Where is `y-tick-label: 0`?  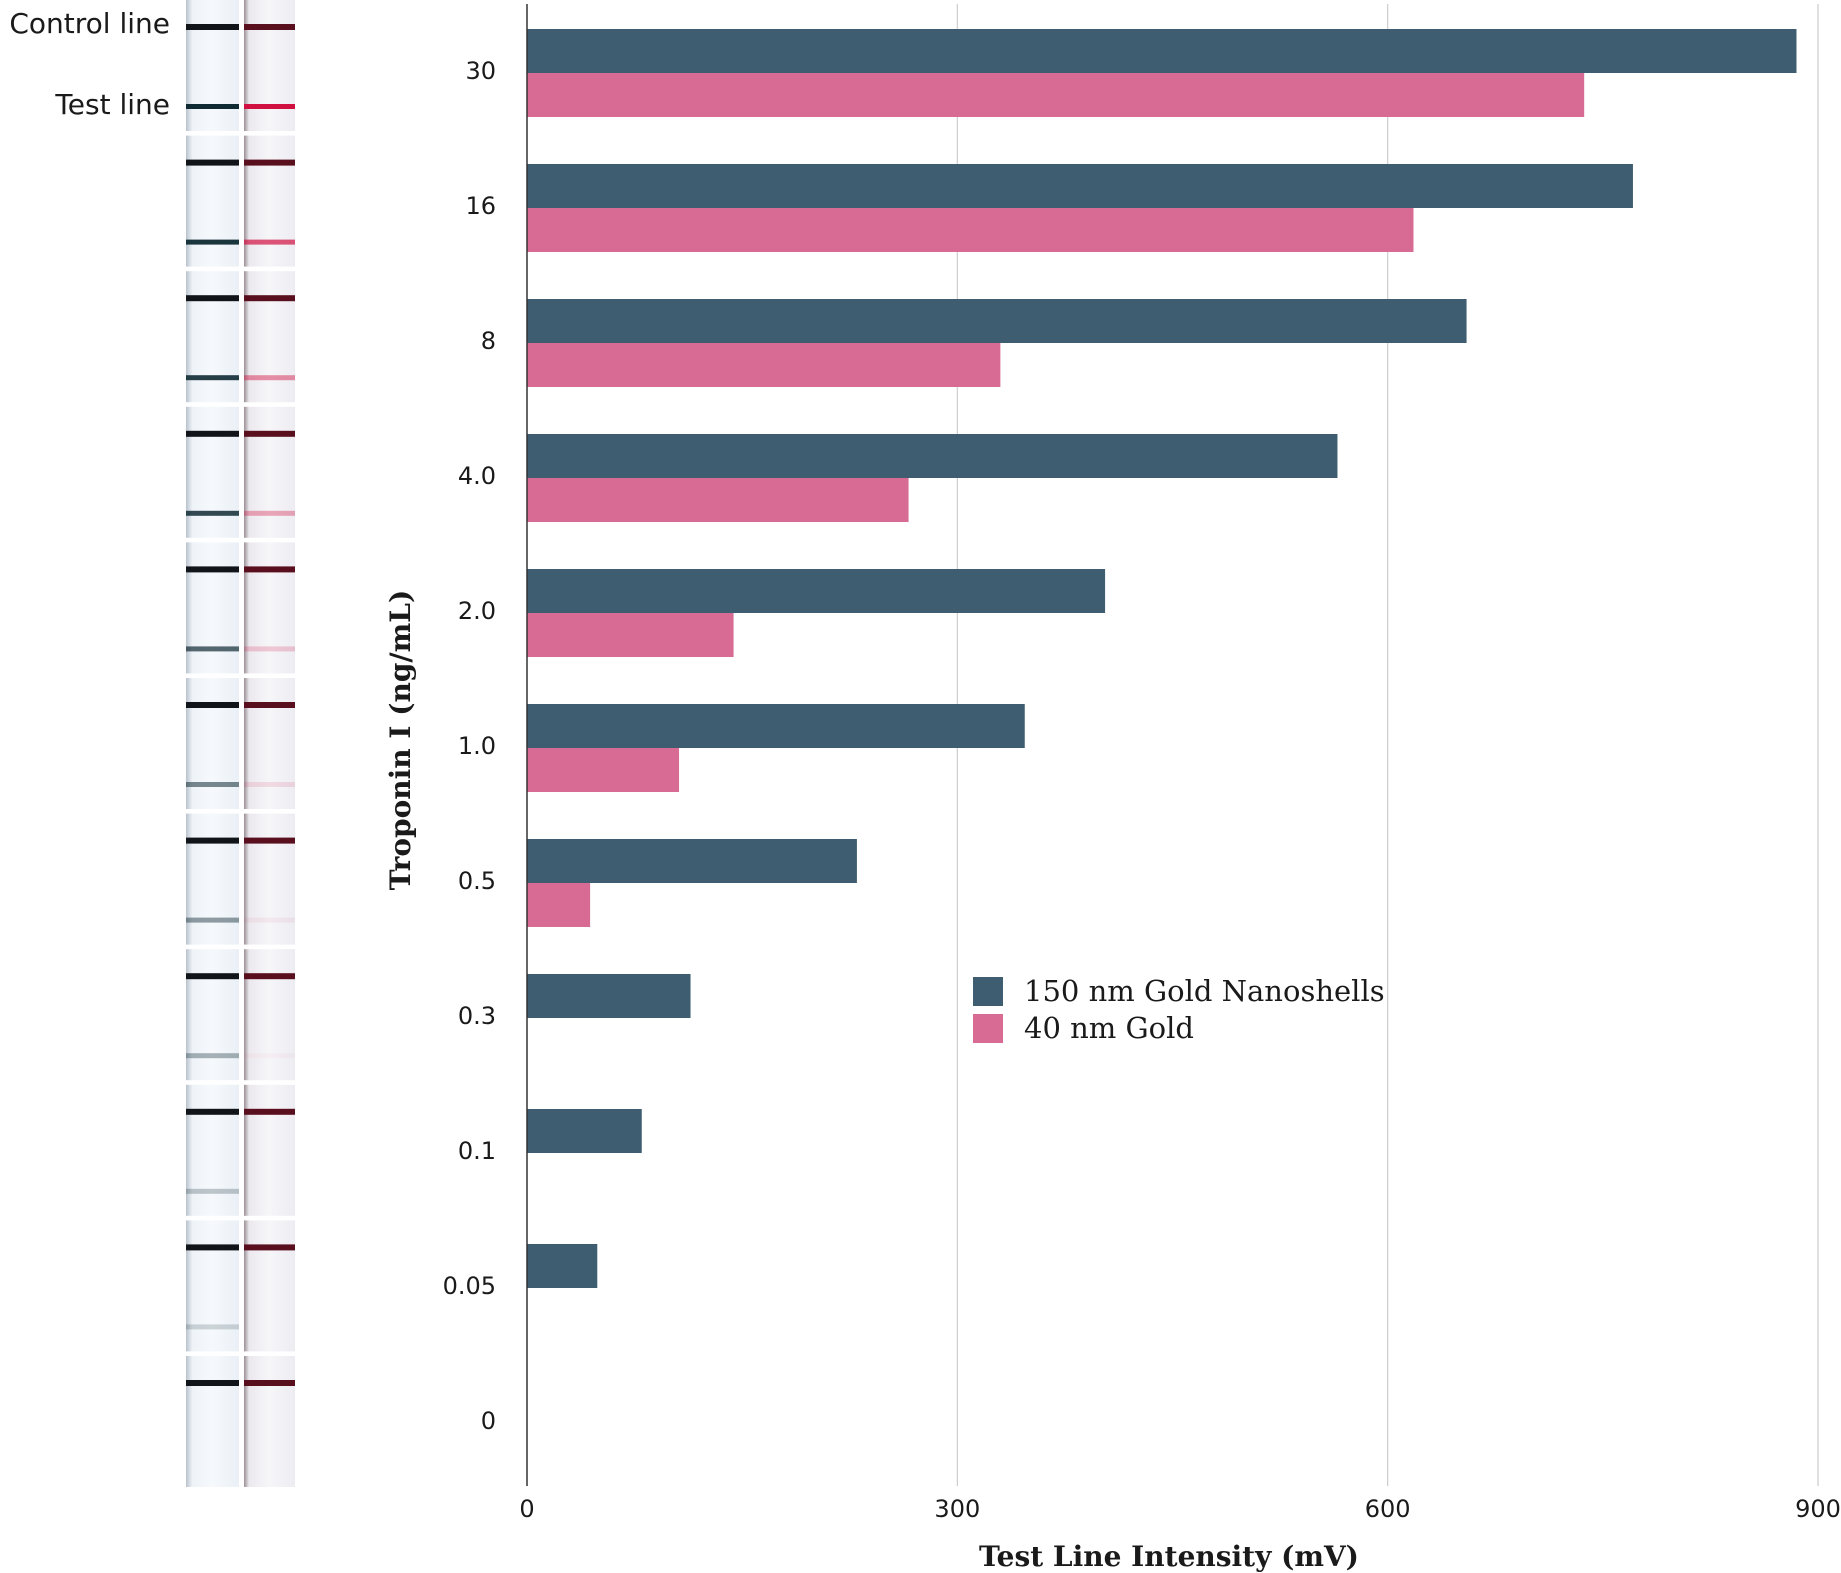 y-tick-label: 0 is located at coordinates (488, 1421).